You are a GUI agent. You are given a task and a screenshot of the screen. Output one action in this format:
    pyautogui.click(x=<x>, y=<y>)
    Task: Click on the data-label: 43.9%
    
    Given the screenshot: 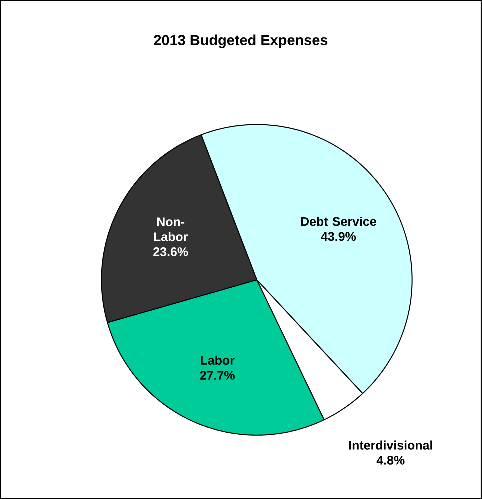 What is the action you would take?
    pyautogui.click(x=338, y=237)
    